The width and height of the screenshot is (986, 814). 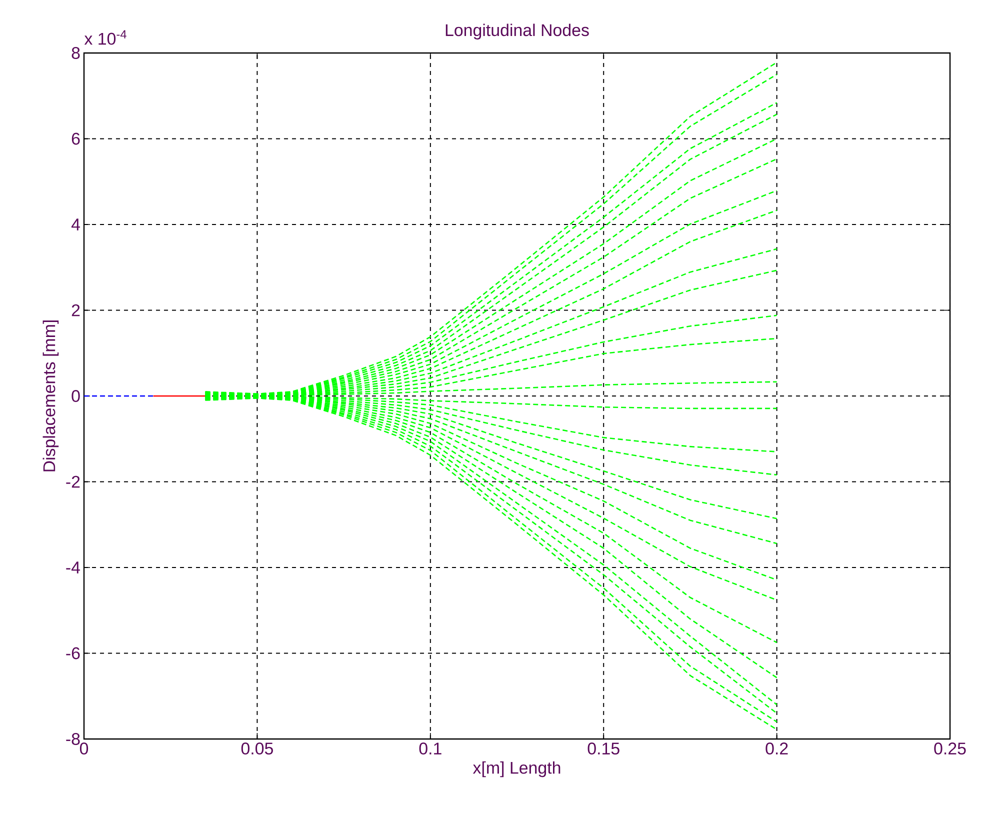 I want to click on y-axis-title: Displacements [mm], so click(x=50, y=396).